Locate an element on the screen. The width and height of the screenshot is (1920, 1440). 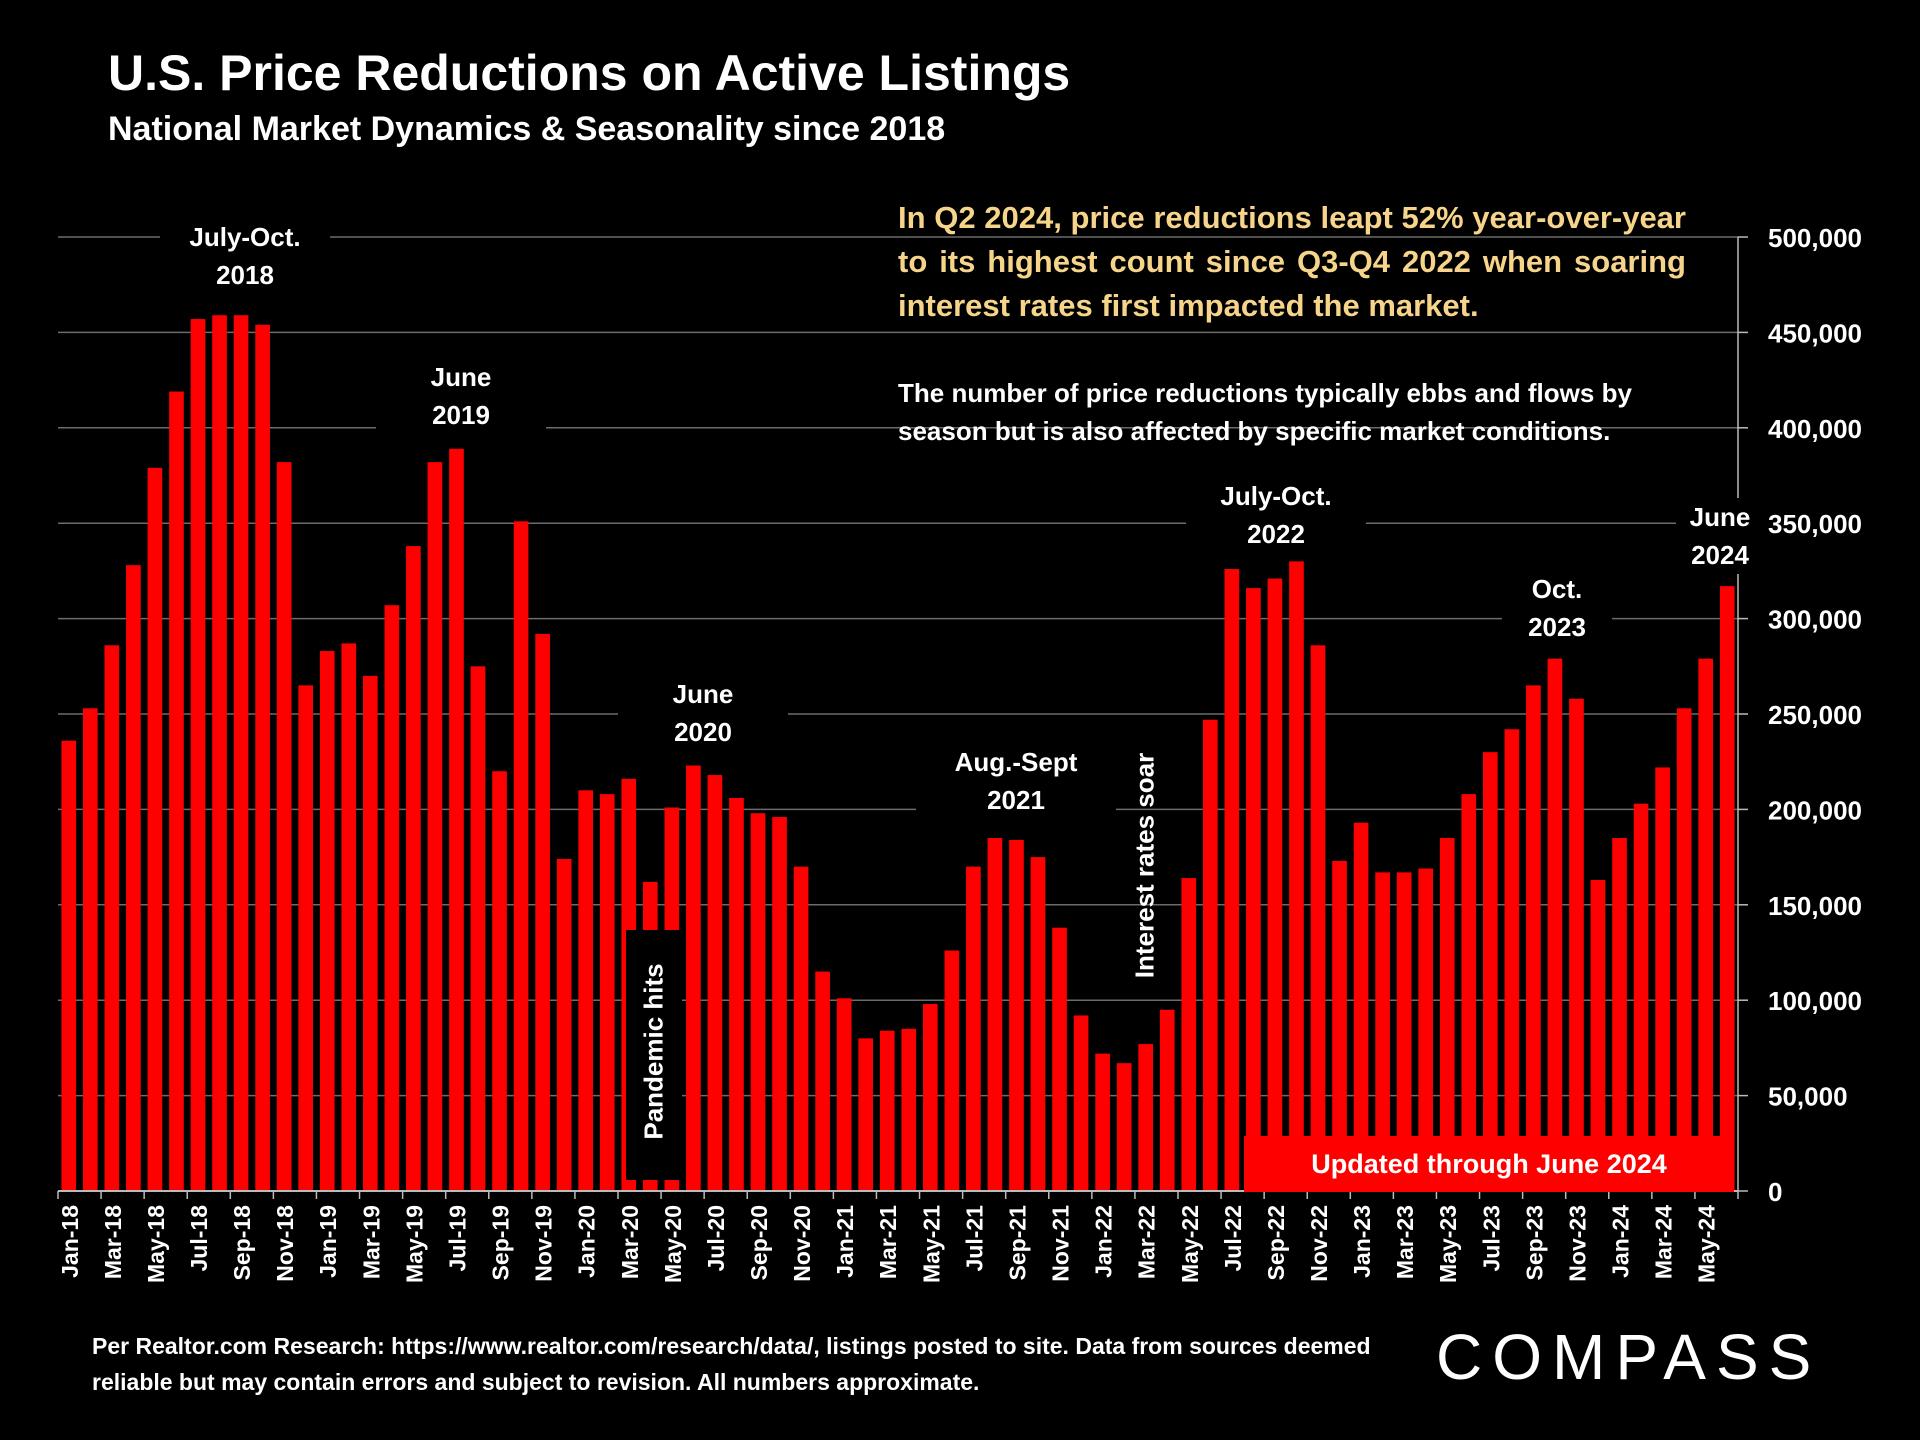
x-tick-label: Mar-20 is located at coordinates (630, 1242).